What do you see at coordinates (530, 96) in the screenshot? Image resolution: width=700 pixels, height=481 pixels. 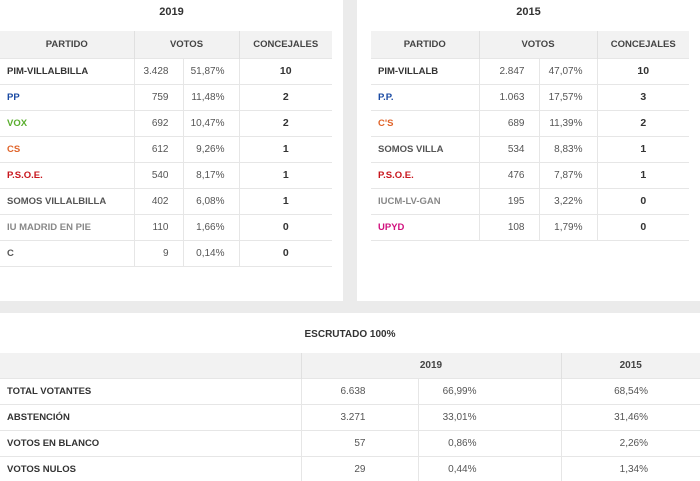 I see `table-row: P.P. 1.063 17,57% 3` at bounding box center [530, 96].